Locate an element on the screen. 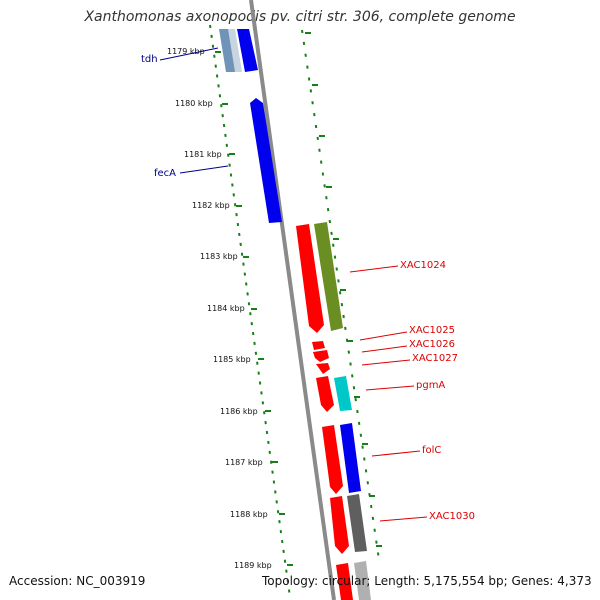 This screenshot has height=600, width=600. gene-XAC1026 is located at coordinates (321, 356).